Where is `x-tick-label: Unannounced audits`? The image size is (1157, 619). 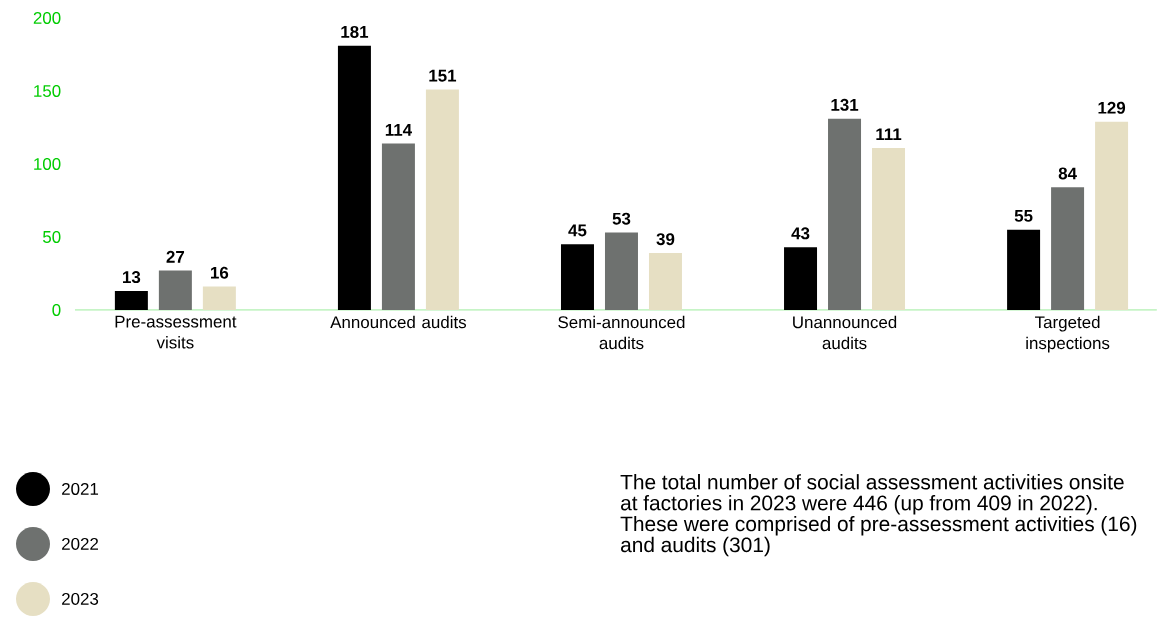
x-tick-label: Unannounced audits is located at coordinates (845, 332).